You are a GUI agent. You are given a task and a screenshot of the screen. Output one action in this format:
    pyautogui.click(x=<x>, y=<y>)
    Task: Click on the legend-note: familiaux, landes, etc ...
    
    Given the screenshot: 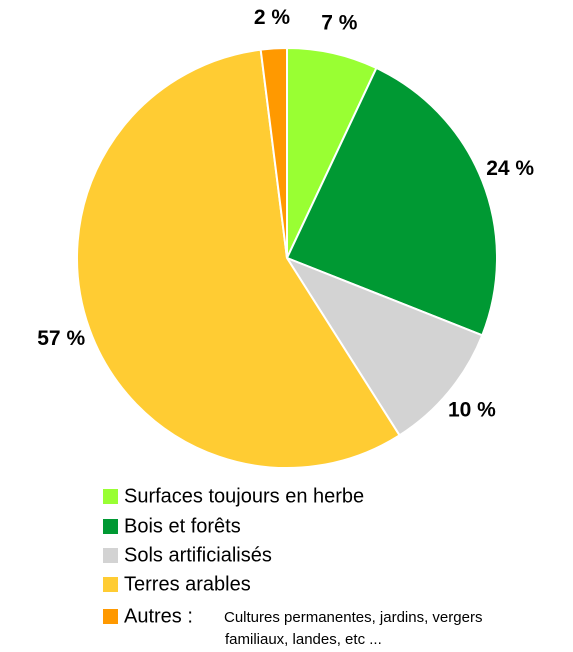 What is the action you would take?
    pyautogui.click(x=303, y=639)
    